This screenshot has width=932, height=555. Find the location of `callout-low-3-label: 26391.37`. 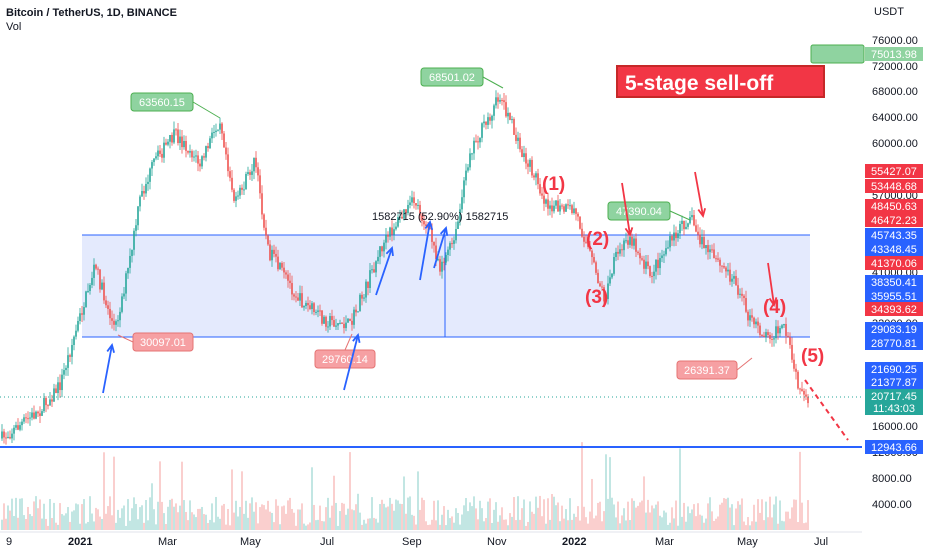

callout-low-3-label: 26391.37 is located at coordinates (707, 371).